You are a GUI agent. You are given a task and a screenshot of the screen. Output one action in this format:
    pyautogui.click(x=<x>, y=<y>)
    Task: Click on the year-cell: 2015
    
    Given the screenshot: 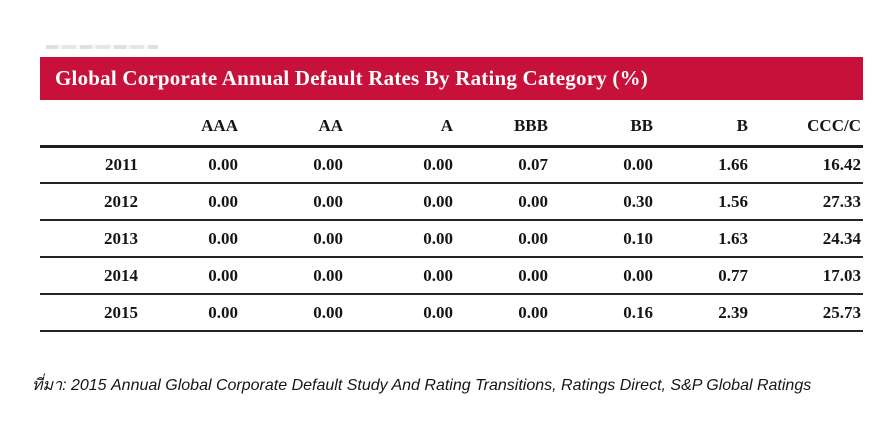 What is the action you would take?
    pyautogui.click(x=90, y=313)
    